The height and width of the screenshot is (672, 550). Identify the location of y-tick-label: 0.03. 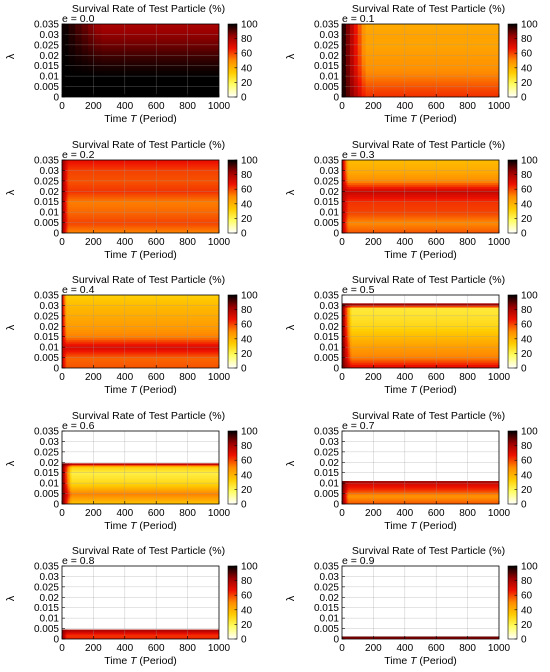
(50, 35).